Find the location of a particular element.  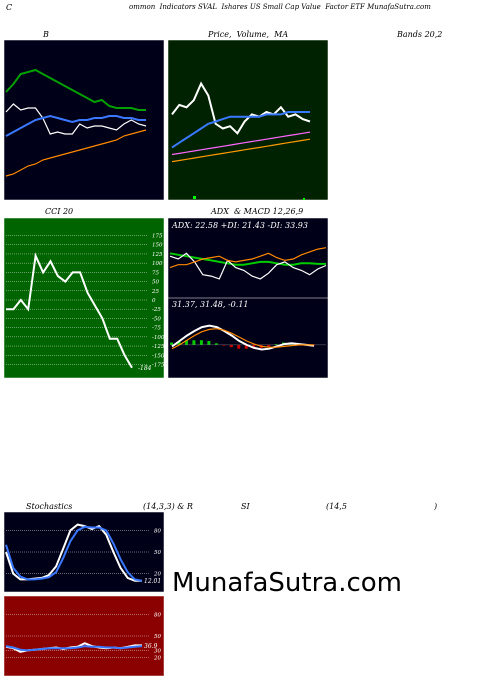

last-value-label: 12.01 is located at coordinates (152, 581).